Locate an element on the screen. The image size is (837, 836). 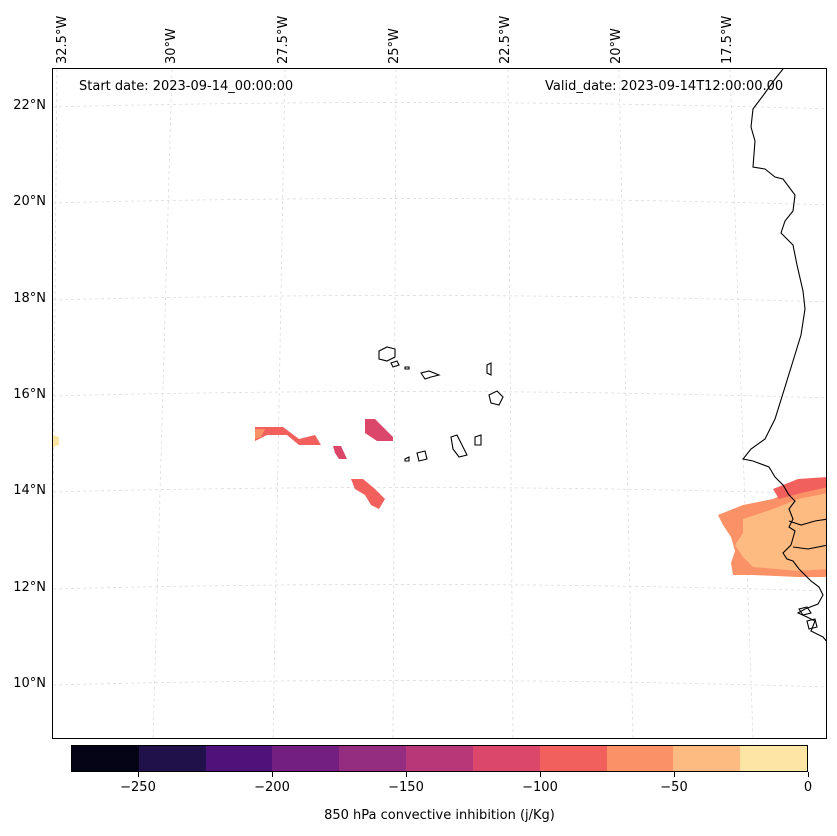
meridian-22.5w is located at coordinates (510, 403).